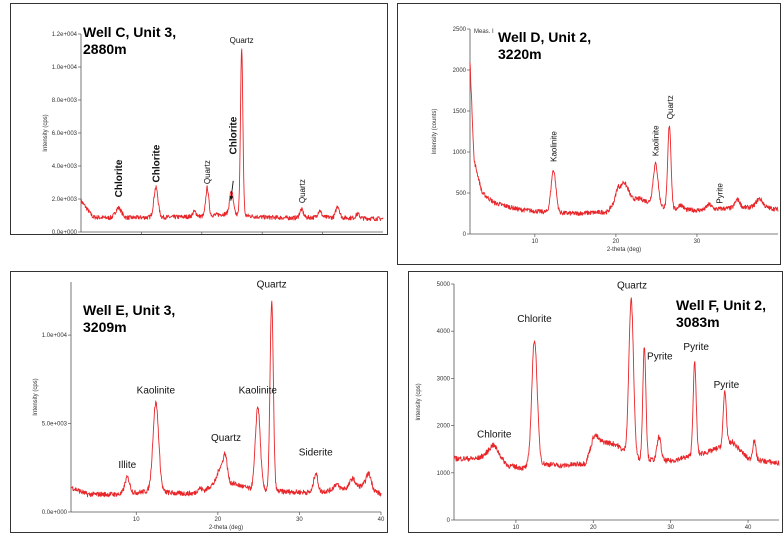 The width and height of the screenshot is (783, 533). What do you see at coordinates (460, 30) in the screenshot?
I see `y-tick-label: 2500` at bounding box center [460, 30].